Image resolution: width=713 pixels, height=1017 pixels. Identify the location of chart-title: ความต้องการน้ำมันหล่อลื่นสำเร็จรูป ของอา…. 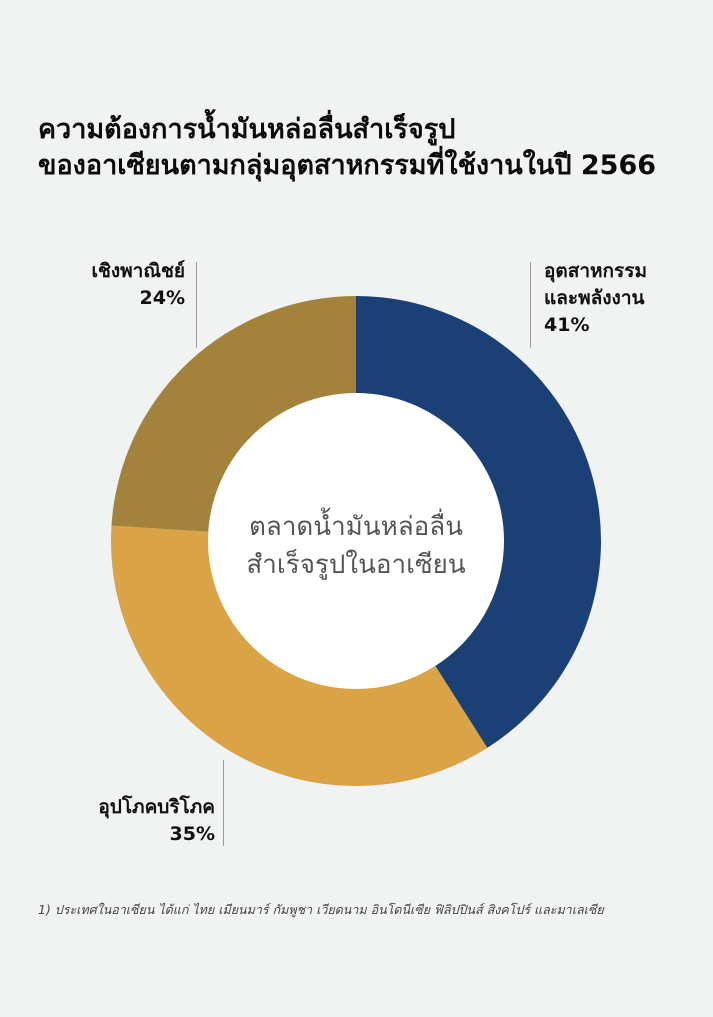
(368, 148).